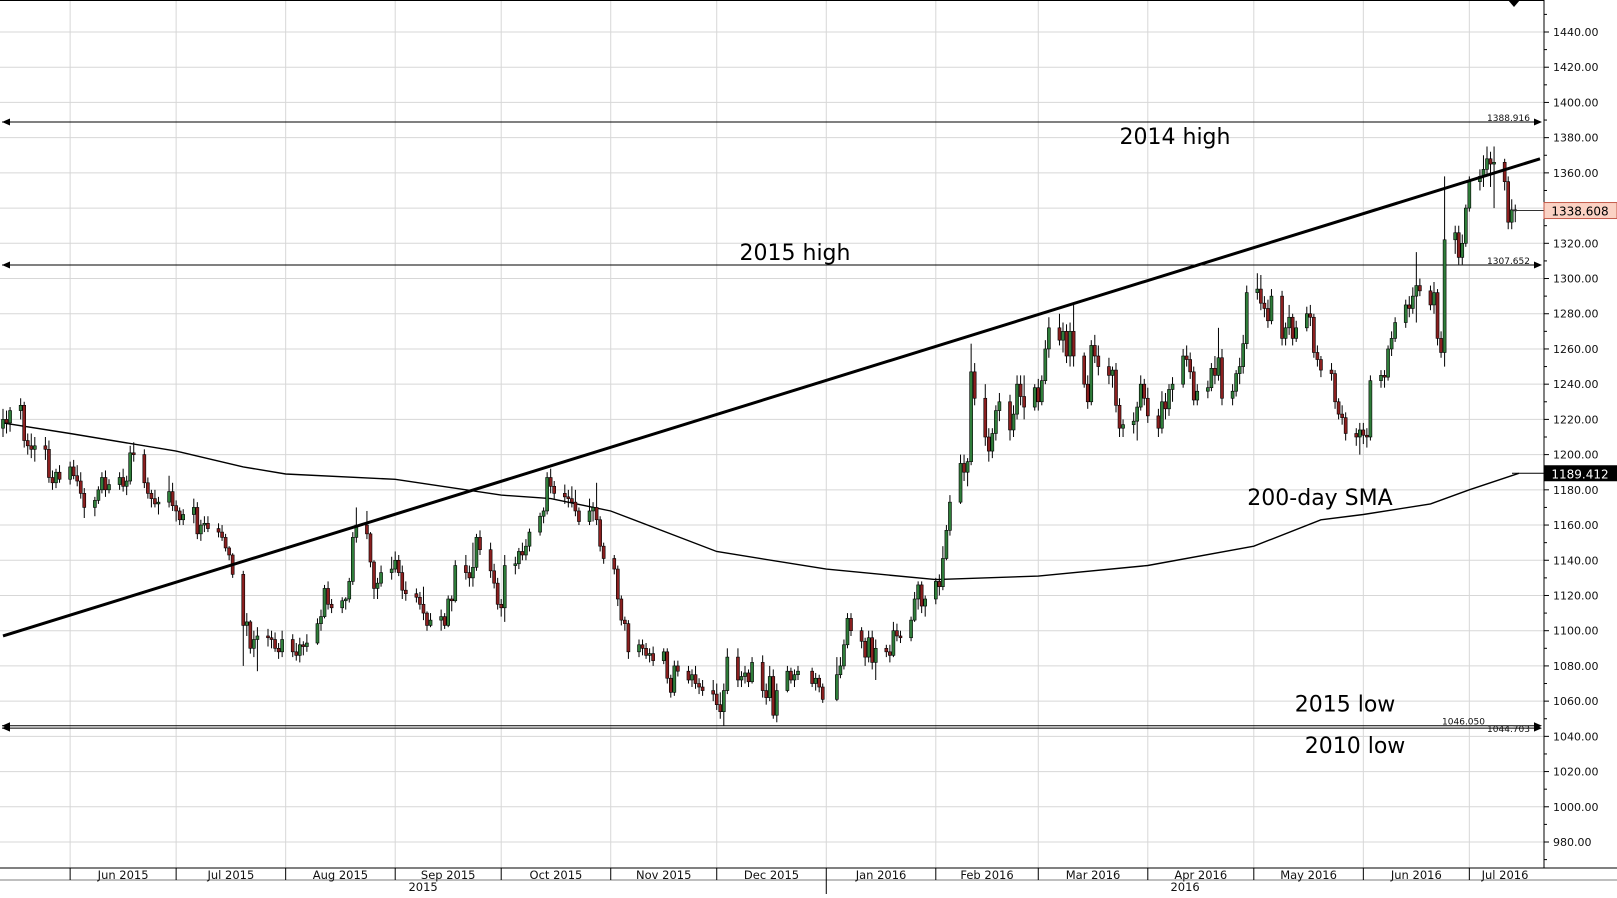  I want to click on level-2014-high-arrow-right, so click(1538, 122).